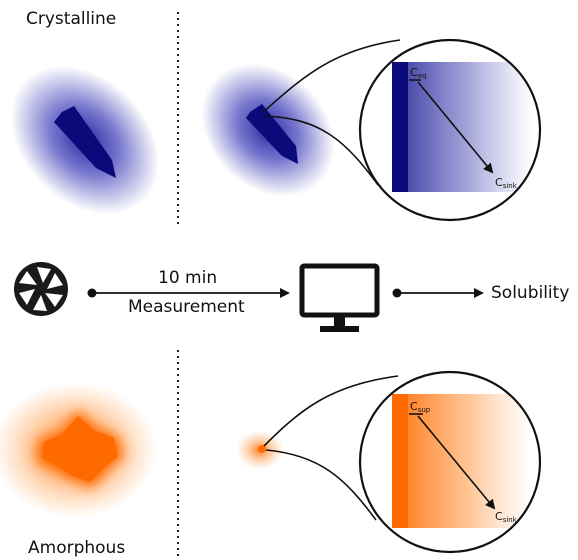  I want to click on crystalline-label: Crystalline, so click(71, 19).